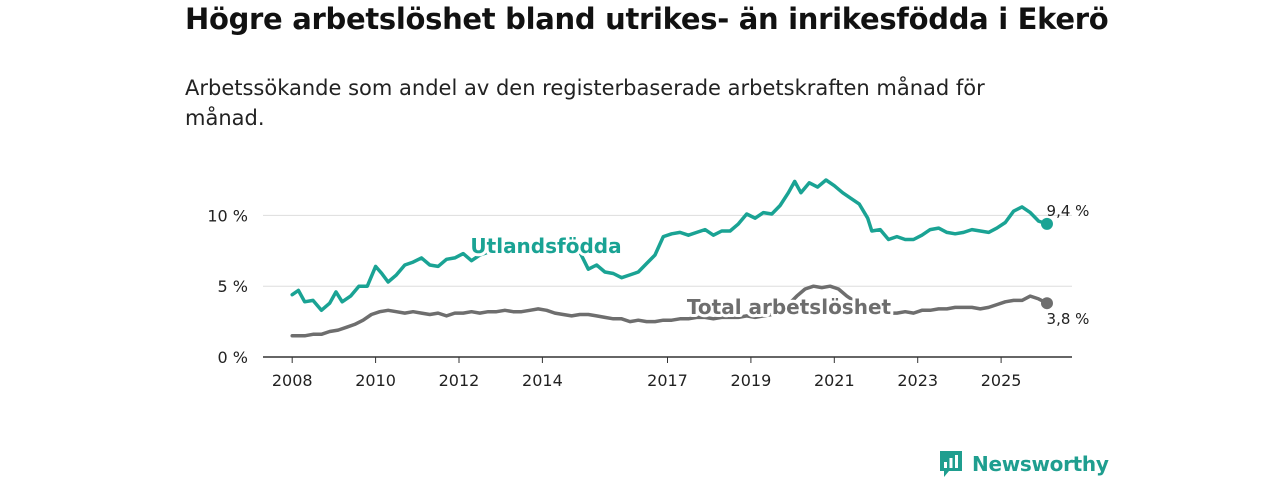 The width and height of the screenshot is (1280, 480). What do you see at coordinates (233, 286) in the screenshot?
I see `y-tick-label: 5 %` at bounding box center [233, 286].